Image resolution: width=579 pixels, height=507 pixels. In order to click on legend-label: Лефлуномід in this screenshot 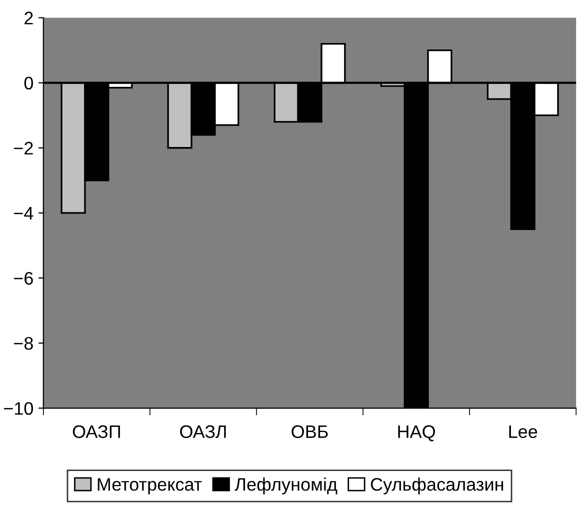, I will do `click(286, 486)`.